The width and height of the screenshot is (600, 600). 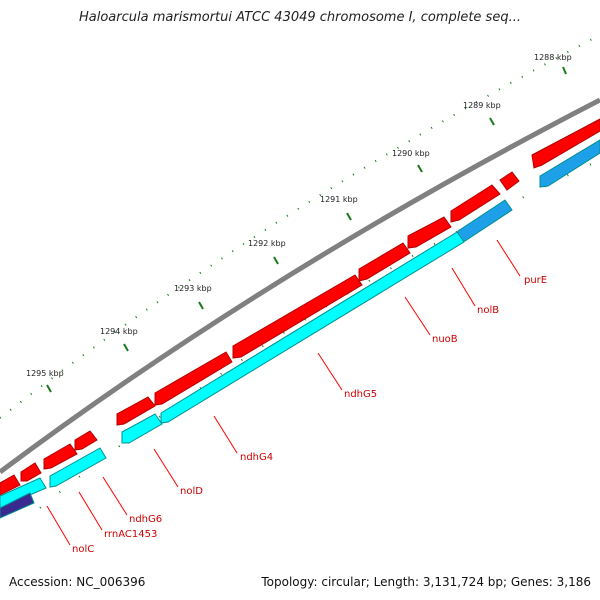 What do you see at coordinates (130, 534) in the screenshot?
I see `gene-label-rrnAC1453: rrnAC1453` at bounding box center [130, 534].